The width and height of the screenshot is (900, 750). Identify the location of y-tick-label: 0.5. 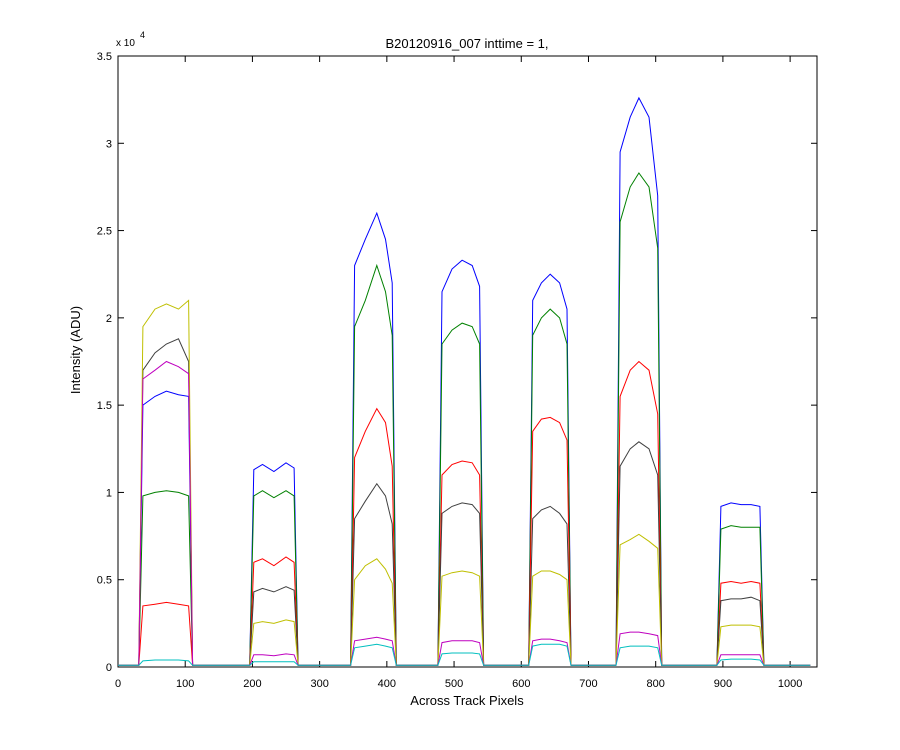
(104, 581).